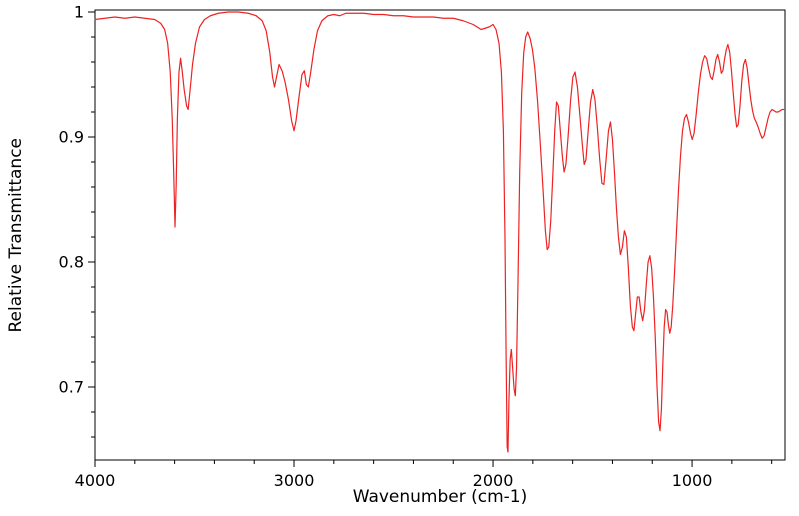  Describe the element at coordinates (692, 480) in the screenshot. I see `x-tick-label: 1000` at that location.